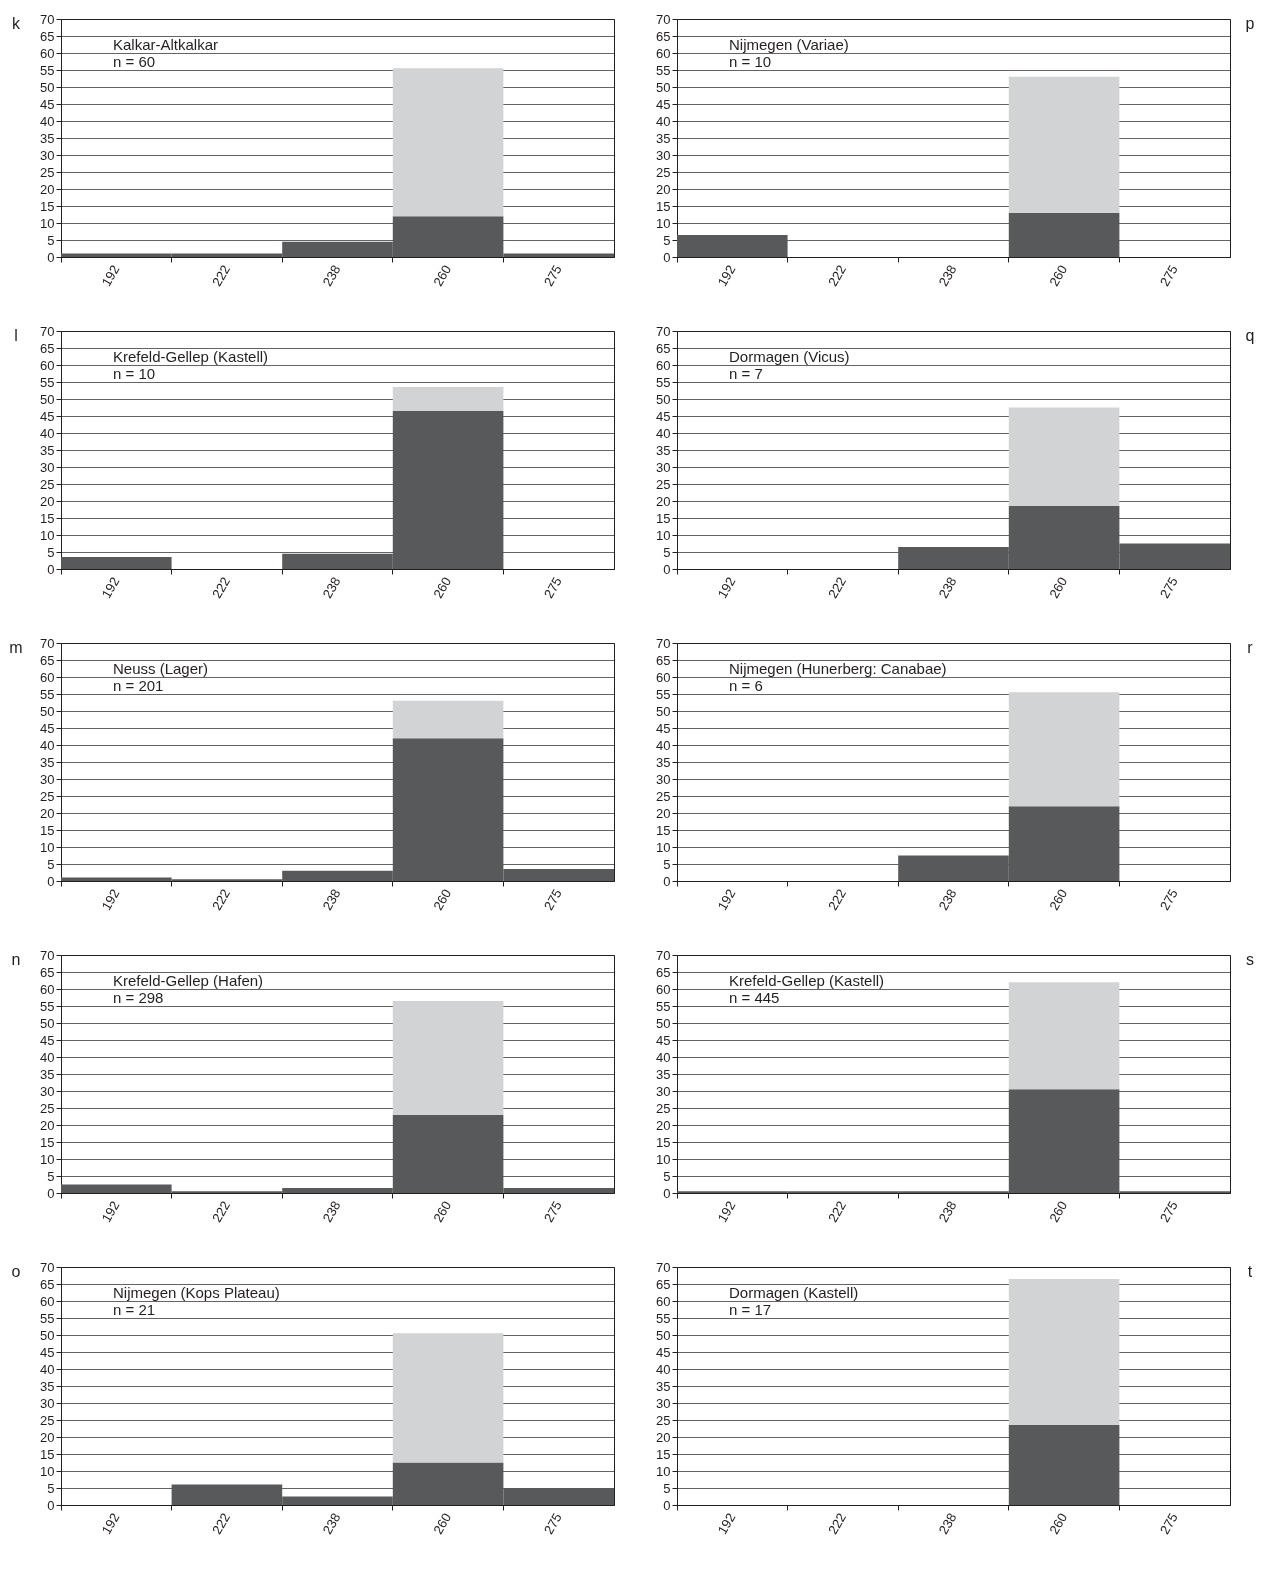 The image size is (1285, 1585). What do you see at coordinates (16, 23) in the screenshot?
I see `text: k` at bounding box center [16, 23].